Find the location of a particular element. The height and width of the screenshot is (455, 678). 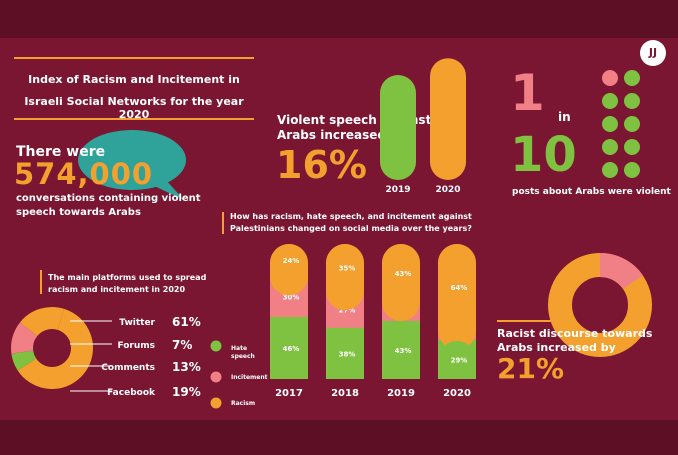

platforms-title-line2: racism and incitement in 2020 is located at coordinates (117, 289).